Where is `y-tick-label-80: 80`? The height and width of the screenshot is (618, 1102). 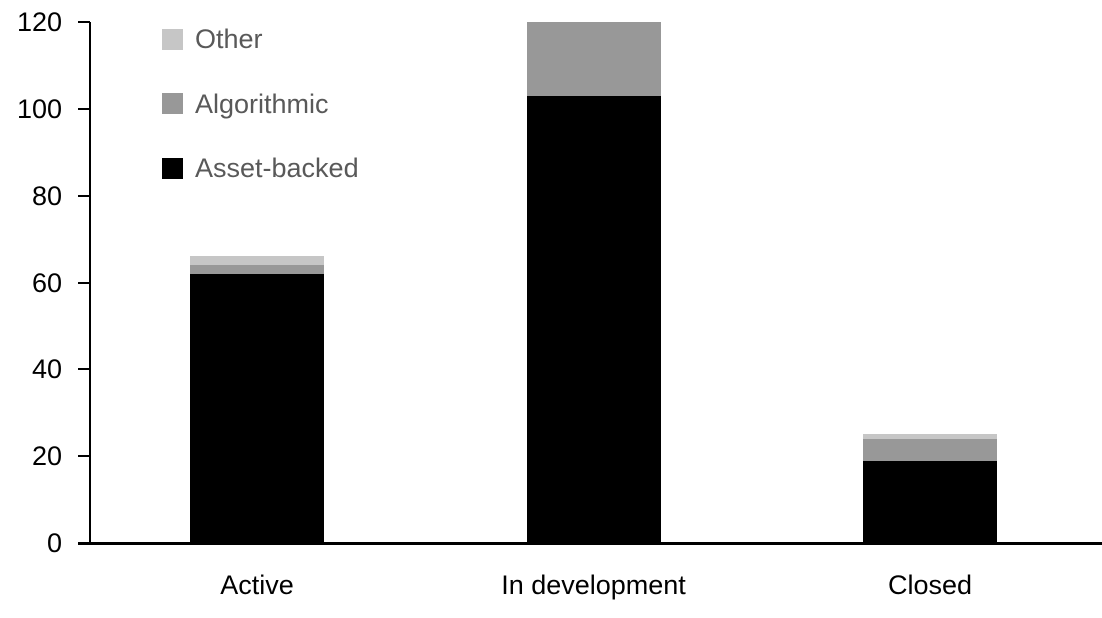 y-tick-label-80: 80 is located at coordinates (46, 195).